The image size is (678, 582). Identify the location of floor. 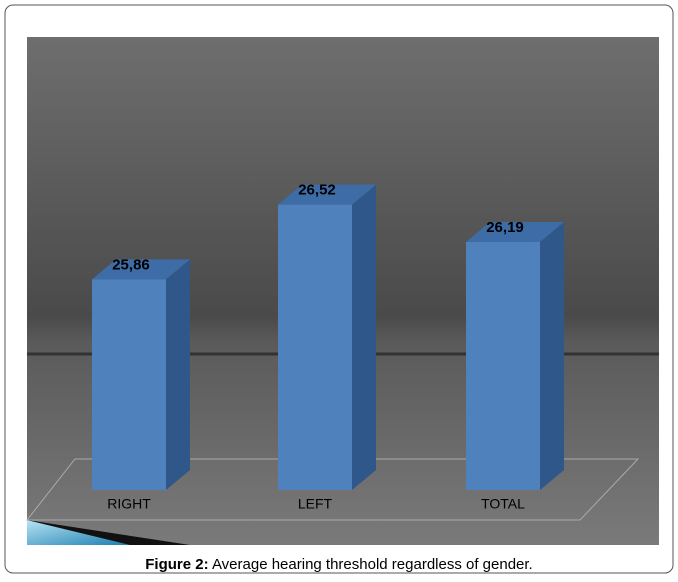
(332, 489).